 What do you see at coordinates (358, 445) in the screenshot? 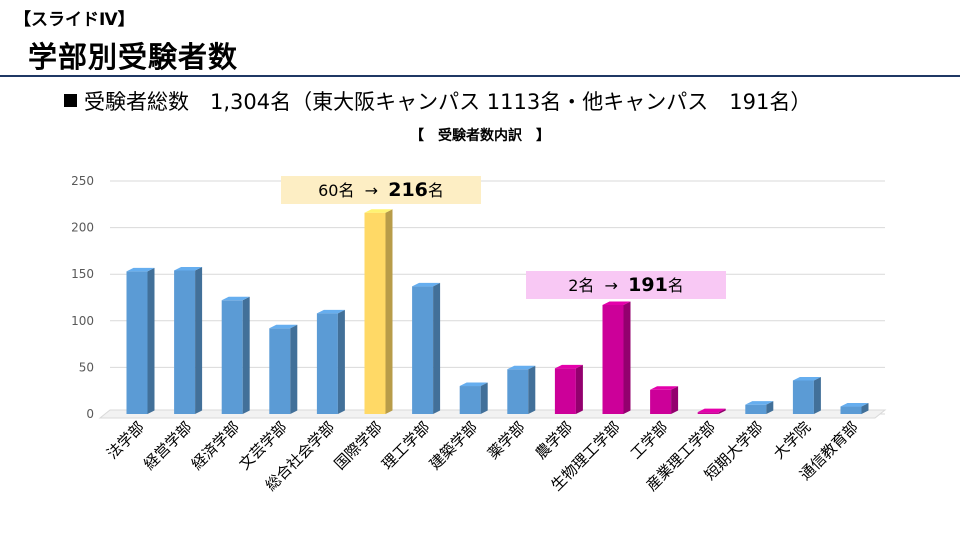
I see `x-tick-label: 国際学部` at bounding box center [358, 445].